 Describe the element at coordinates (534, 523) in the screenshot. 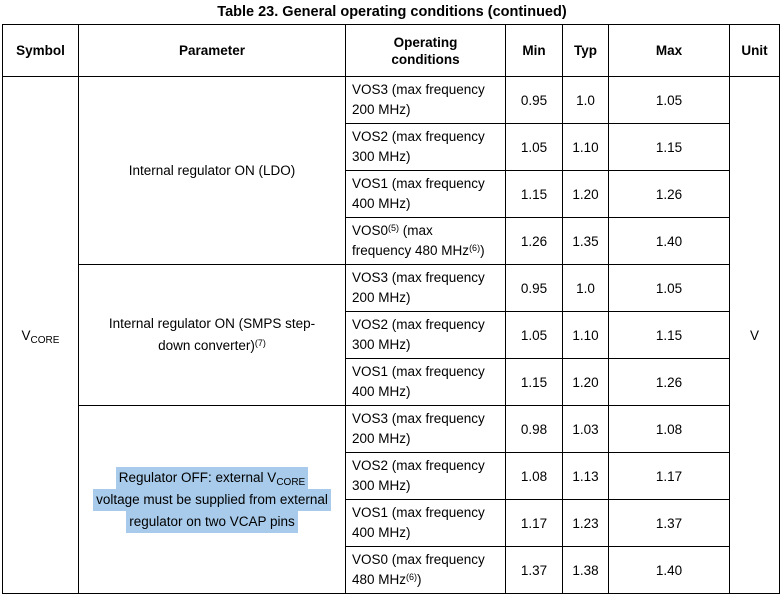

I see `min-value: 1.17` at that location.